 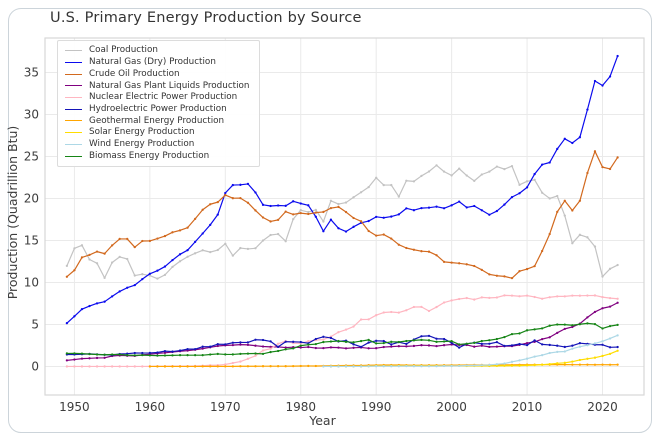 I want to click on legend-swatch-natural-gas-dry, so click(x=73, y=63).